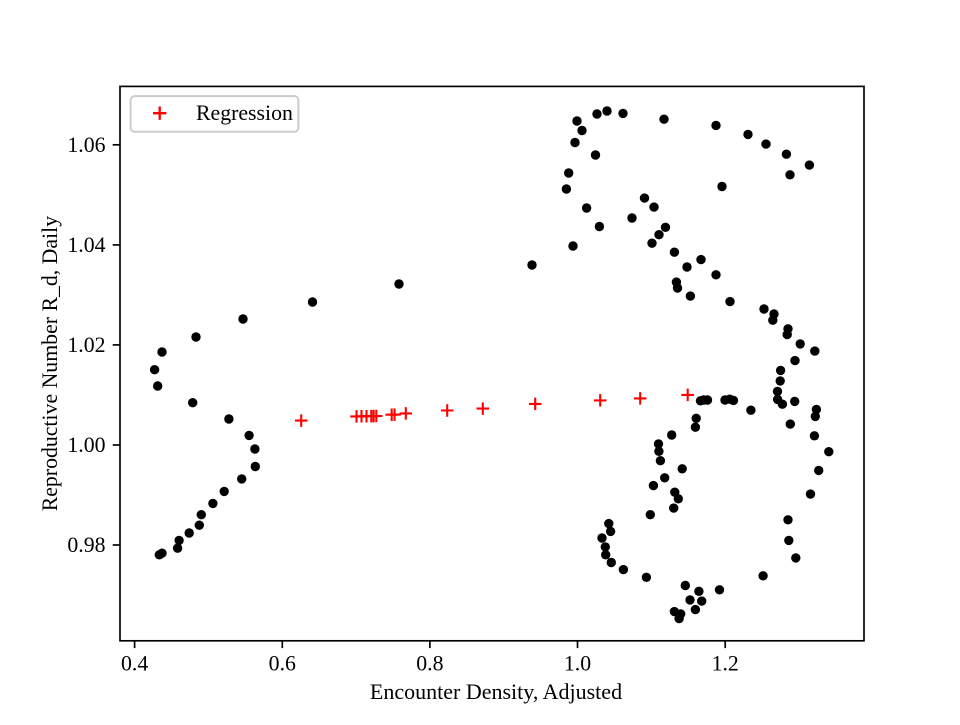 The height and width of the screenshot is (725, 960). Describe the element at coordinates (86, 545) in the screenshot. I see `svg-text: 0.98` at that location.